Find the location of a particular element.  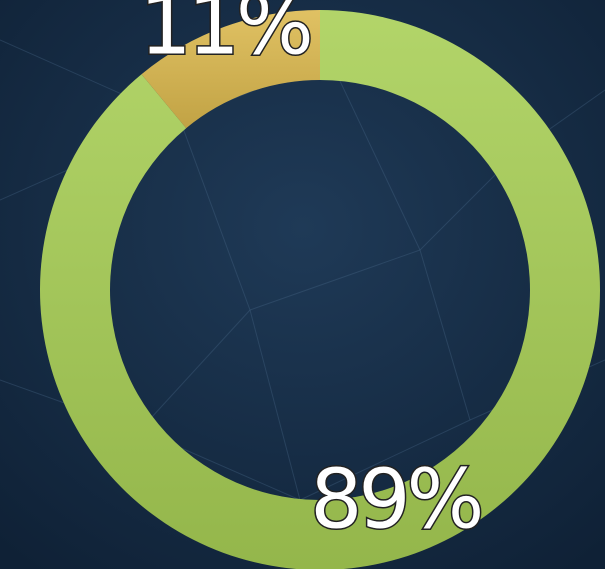

value-label: 89% is located at coordinates (395, 500).